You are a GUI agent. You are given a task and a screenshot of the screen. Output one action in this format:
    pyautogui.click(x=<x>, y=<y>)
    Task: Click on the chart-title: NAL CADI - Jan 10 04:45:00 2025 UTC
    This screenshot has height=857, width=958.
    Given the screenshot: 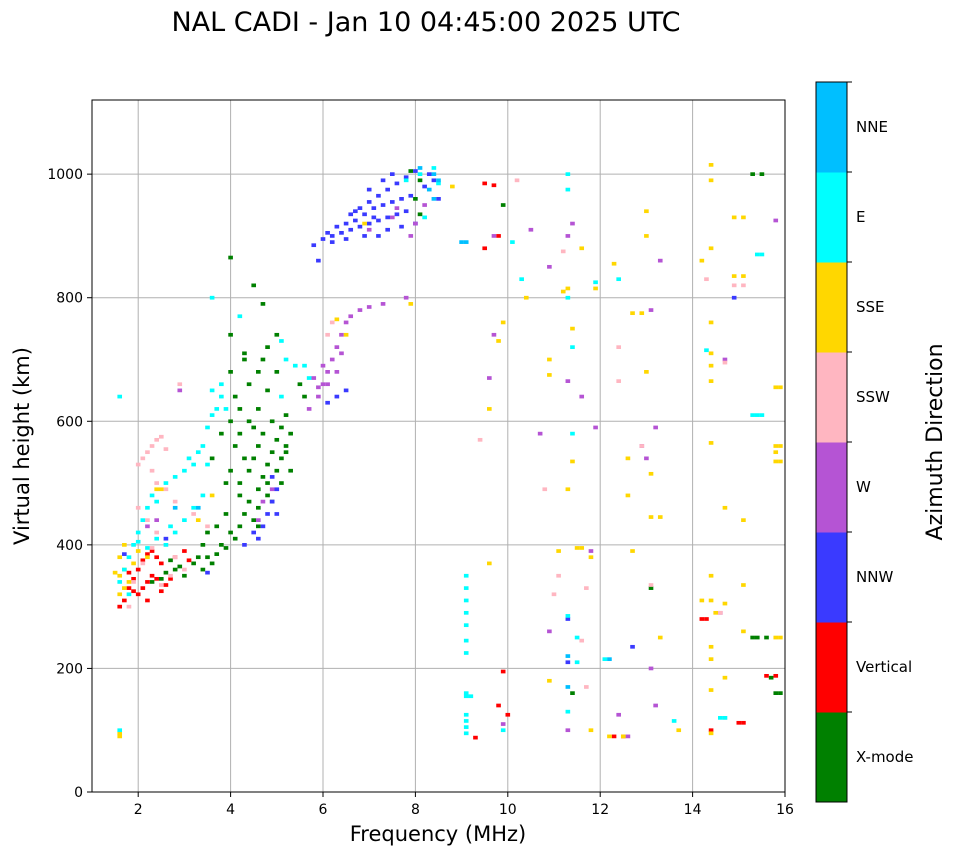 What is the action you would take?
    pyautogui.click(x=425, y=22)
    